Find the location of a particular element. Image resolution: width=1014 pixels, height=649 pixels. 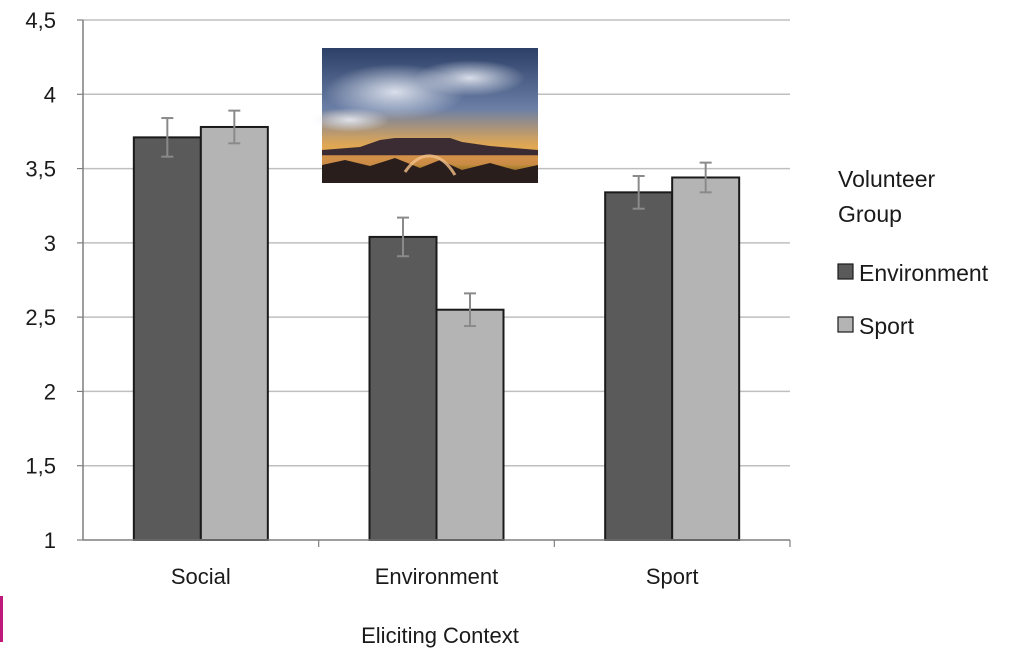

y-tick-label: 4 is located at coordinates (50, 94).